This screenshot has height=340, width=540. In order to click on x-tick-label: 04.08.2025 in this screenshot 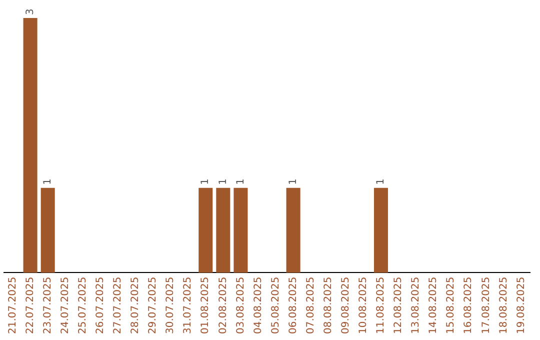, I will do `click(258, 305)`.